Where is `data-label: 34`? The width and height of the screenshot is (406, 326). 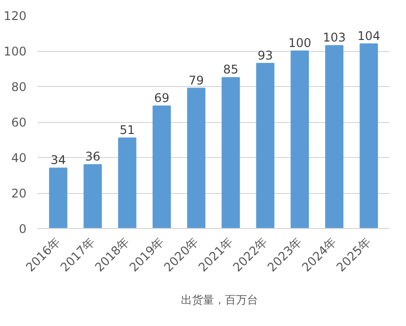
data-label: 34 is located at coordinates (58, 160).